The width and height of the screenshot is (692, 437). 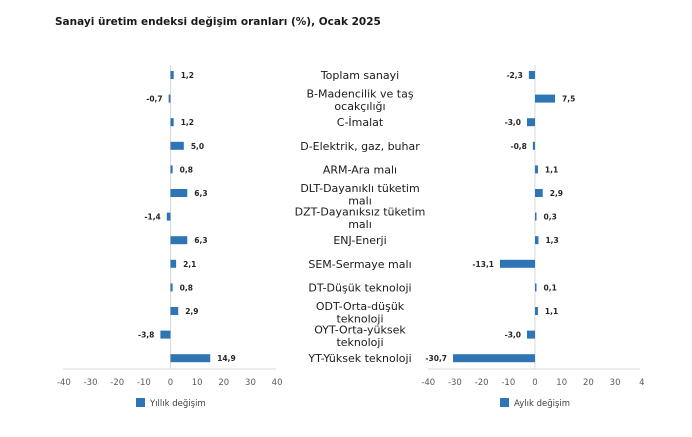 I want to click on data-label: -2,3, so click(x=514, y=75).